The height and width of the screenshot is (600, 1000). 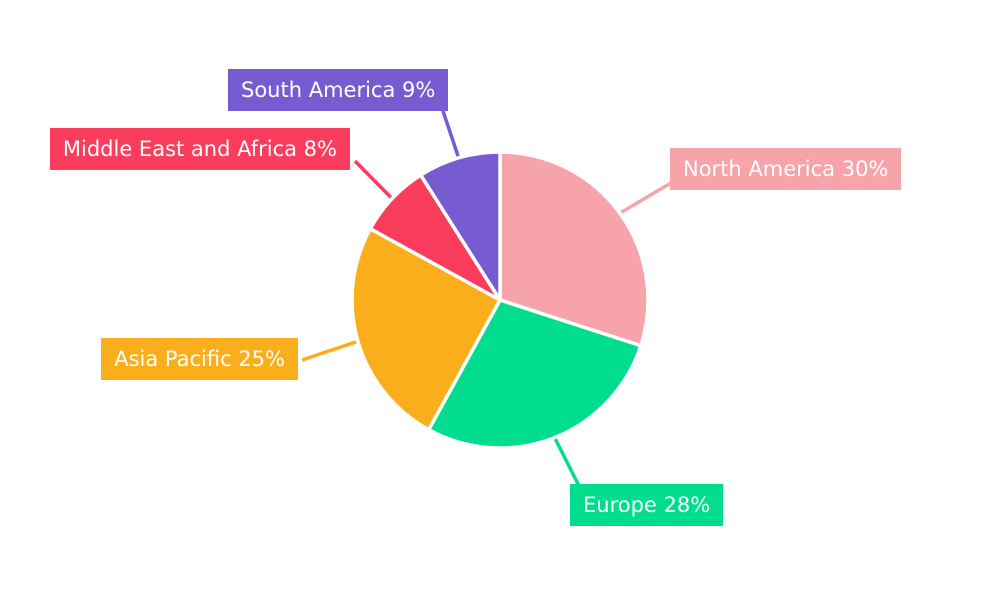 I want to click on pie-slice-europe, so click(x=534, y=374).